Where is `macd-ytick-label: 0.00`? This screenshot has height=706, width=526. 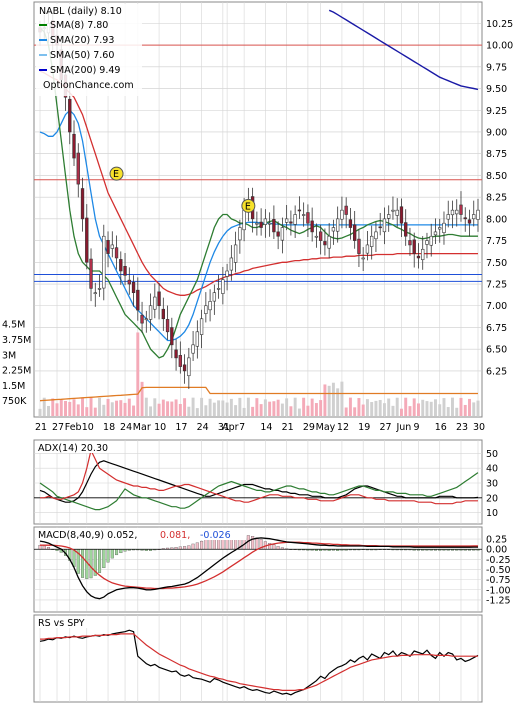
macd-ytick-label: 0.00 is located at coordinates (496, 550).